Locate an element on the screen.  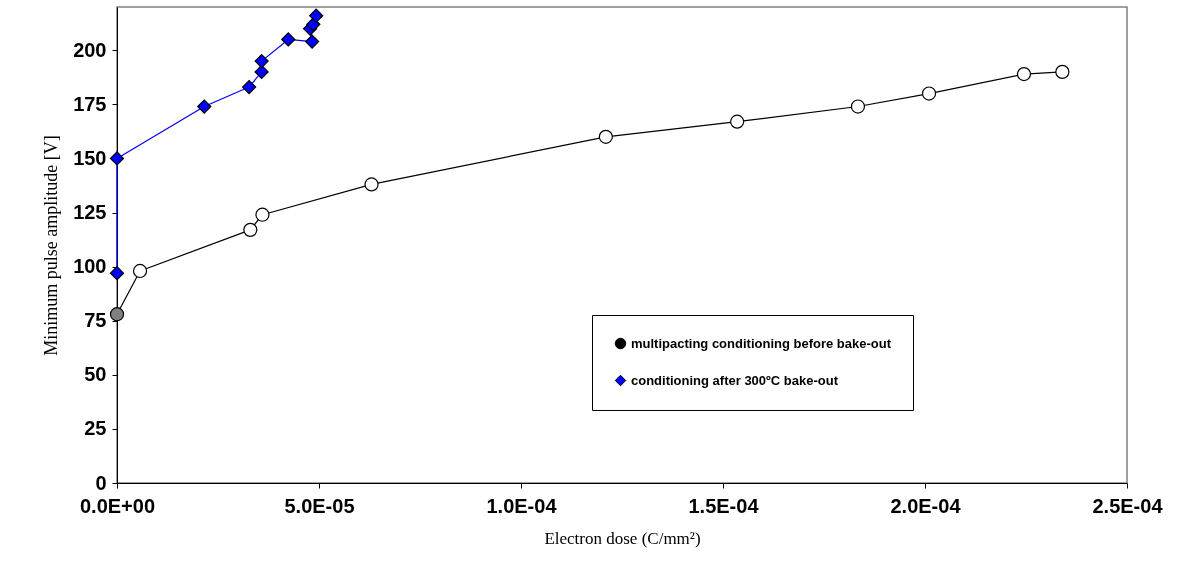
y-tick-label: 125 is located at coordinates (90, 212).